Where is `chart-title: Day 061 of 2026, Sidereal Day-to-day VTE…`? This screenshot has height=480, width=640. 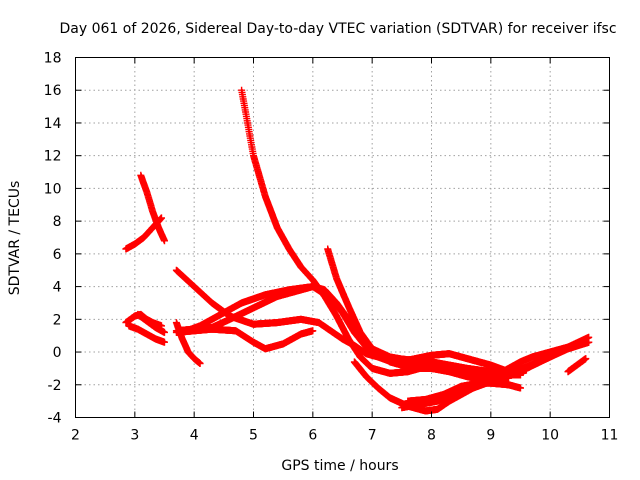
chart-title: Day 061 of 2026, Sidereal Day-to-day VTE… is located at coordinates (337, 29).